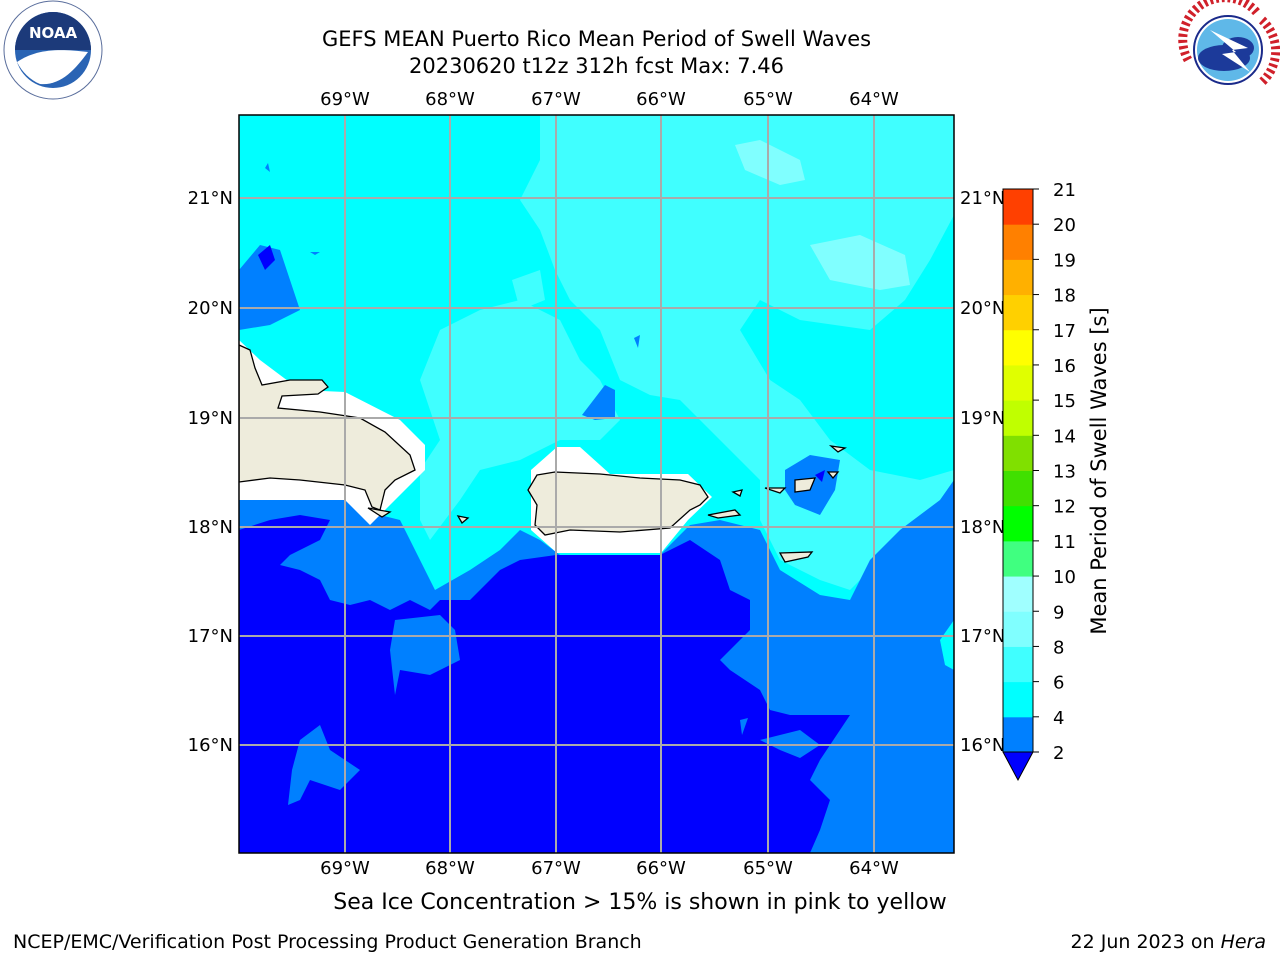 This screenshot has height=960, width=1280. I want to click on colorbar-tick-label: 11, so click(1064, 542).